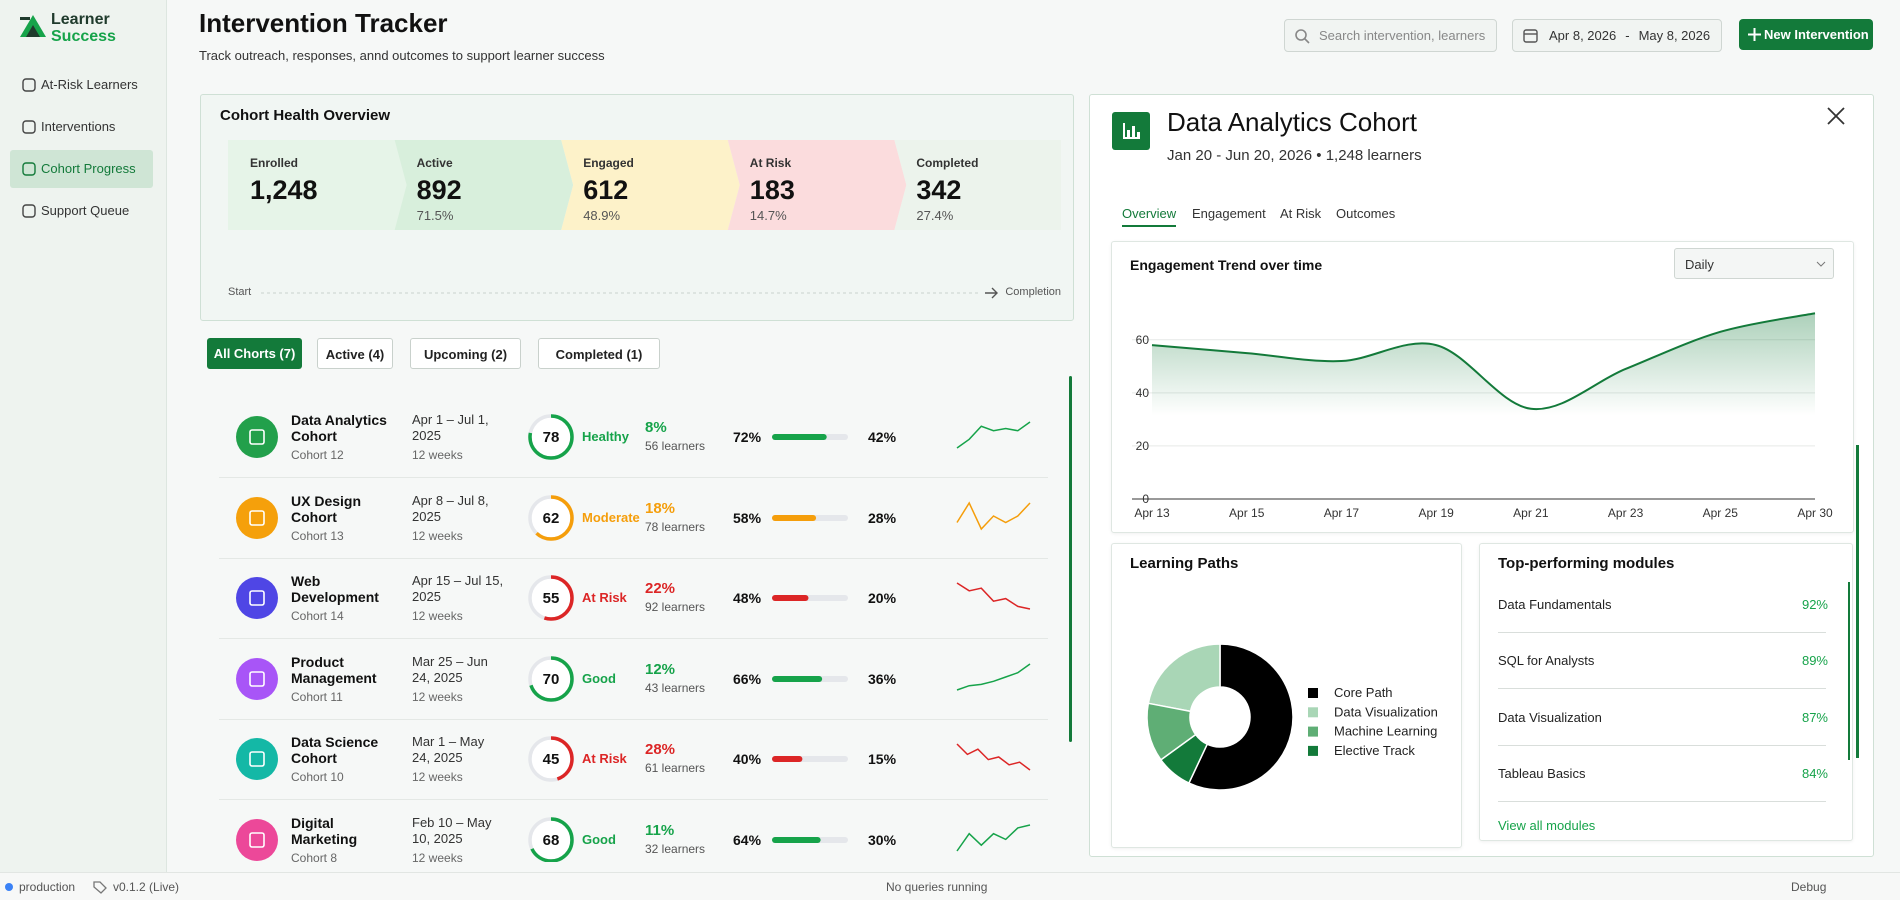 Image resolution: width=1900 pixels, height=900 pixels. What do you see at coordinates (947, 163) in the screenshot?
I see `stage-label: Completed` at bounding box center [947, 163].